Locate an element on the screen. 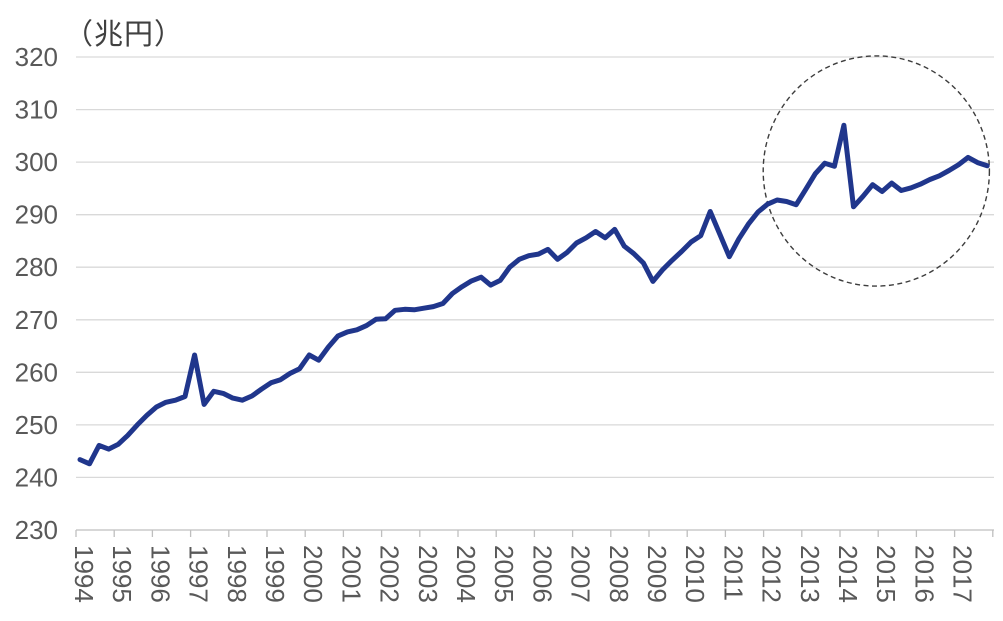 This screenshot has height=621, width=1003. y-axis-tick-label: 310 is located at coordinates (36, 110).